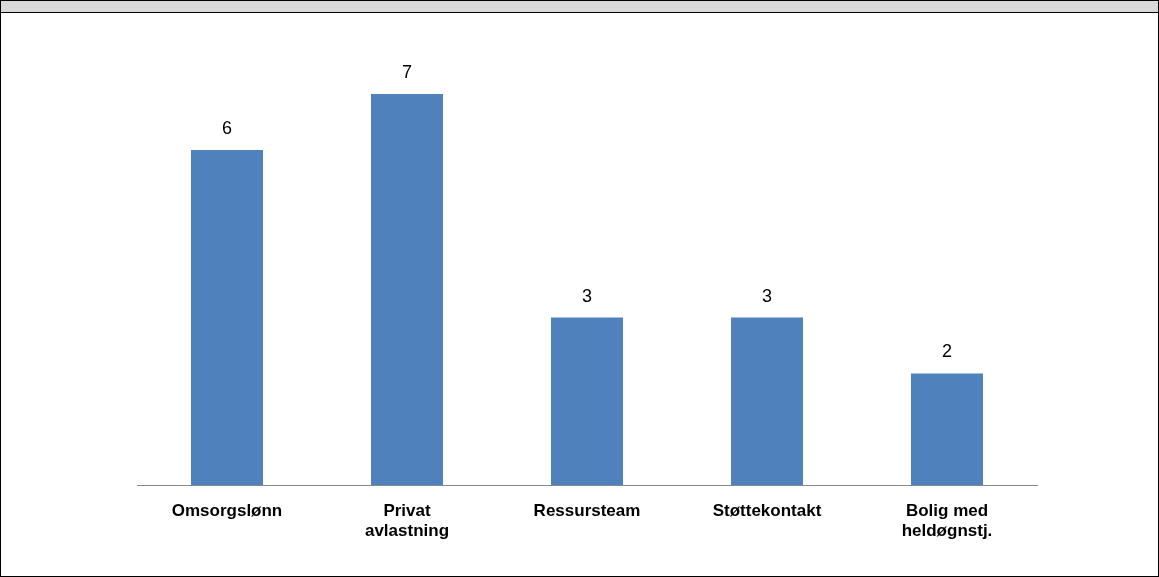  Describe the element at coordinates (767, 511) in the screenshot. I see `x-tick-label: Støttekontakt` at that location.